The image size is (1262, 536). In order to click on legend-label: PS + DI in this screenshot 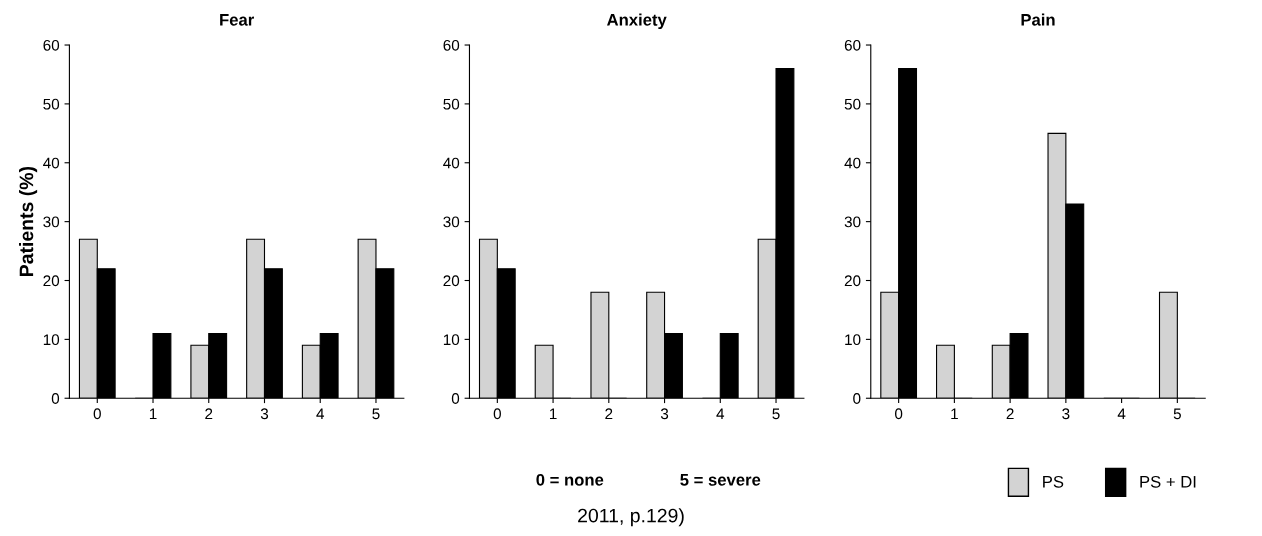, I will do `click(1168, 481)`.